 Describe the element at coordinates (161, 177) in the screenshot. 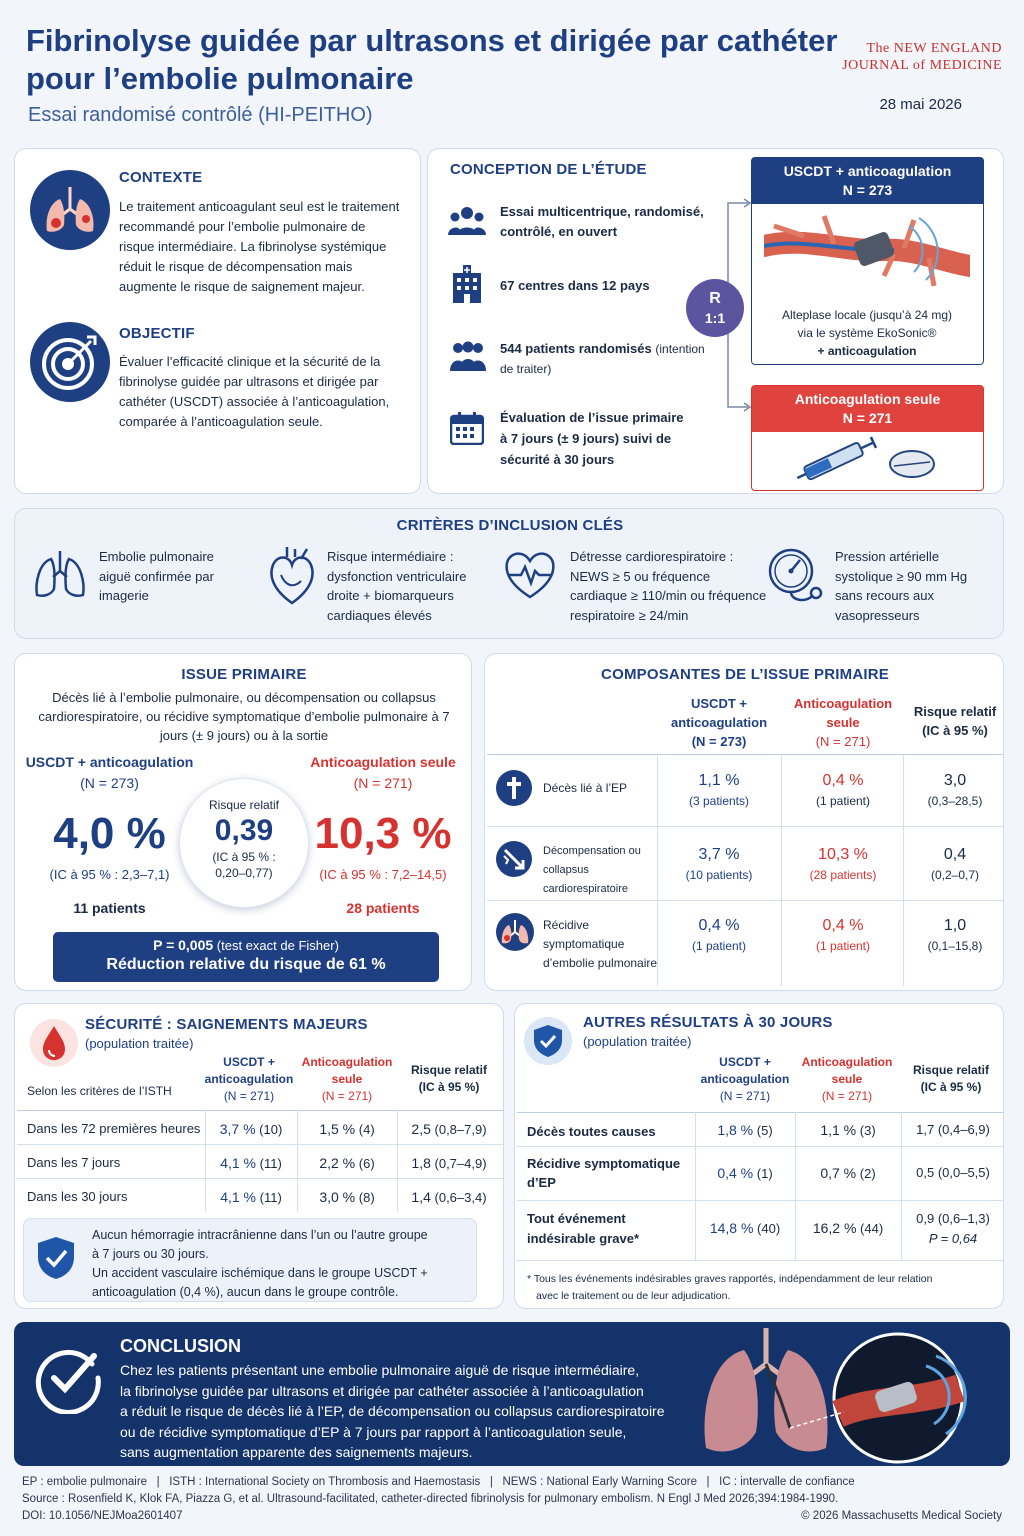

I see `context-title: CONTEXTE` at that location.